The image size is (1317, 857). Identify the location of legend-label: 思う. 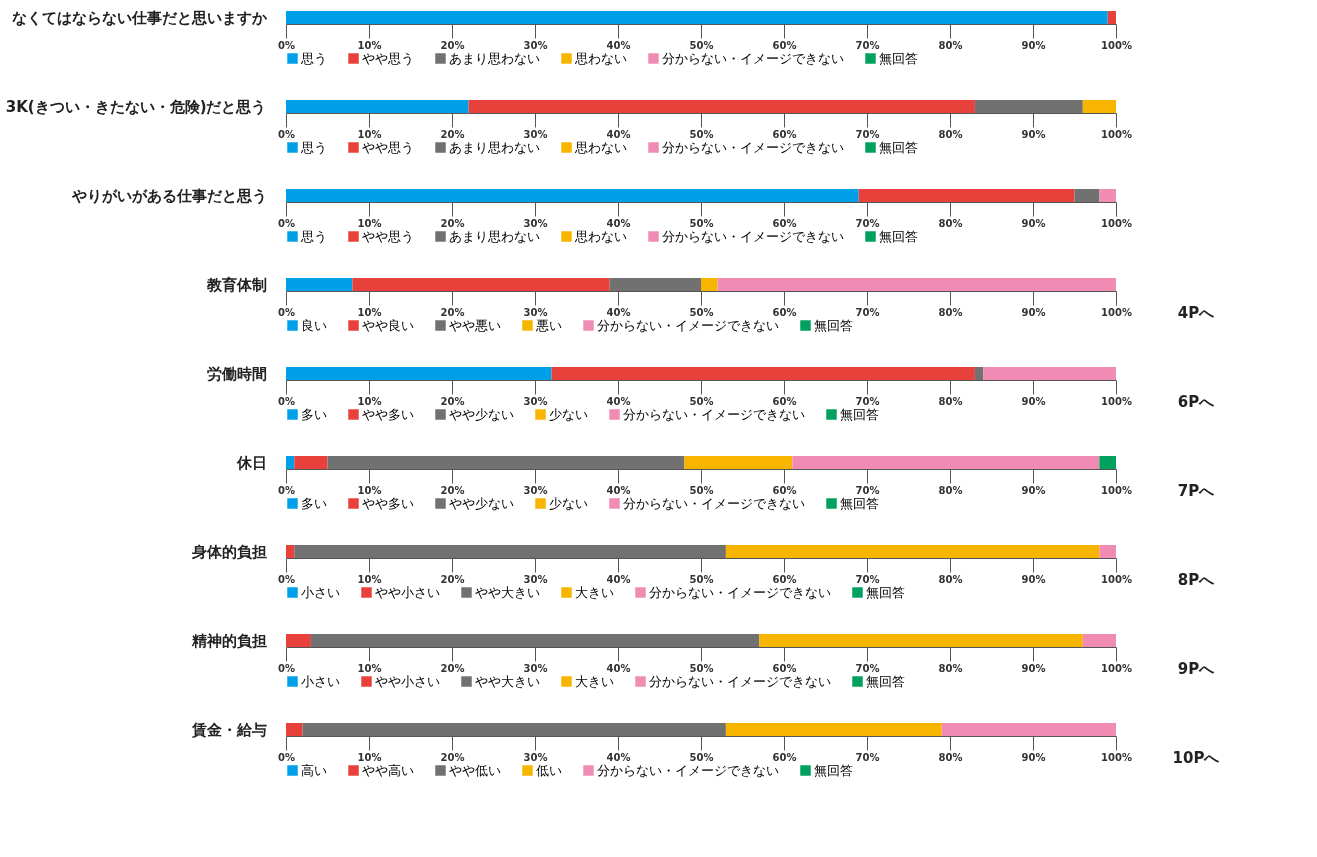
(313, 147).